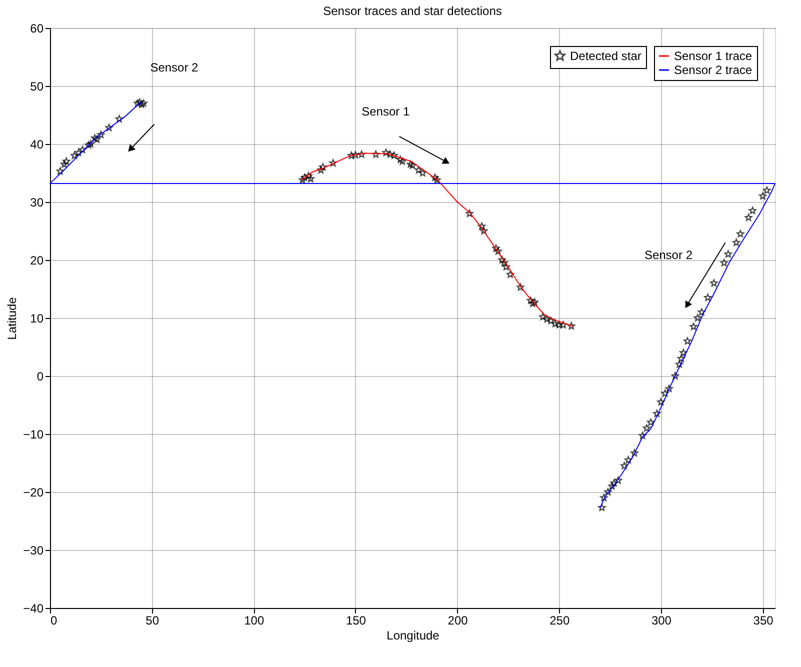  I want to click on y-tick-label: 20, so click(37, 261).